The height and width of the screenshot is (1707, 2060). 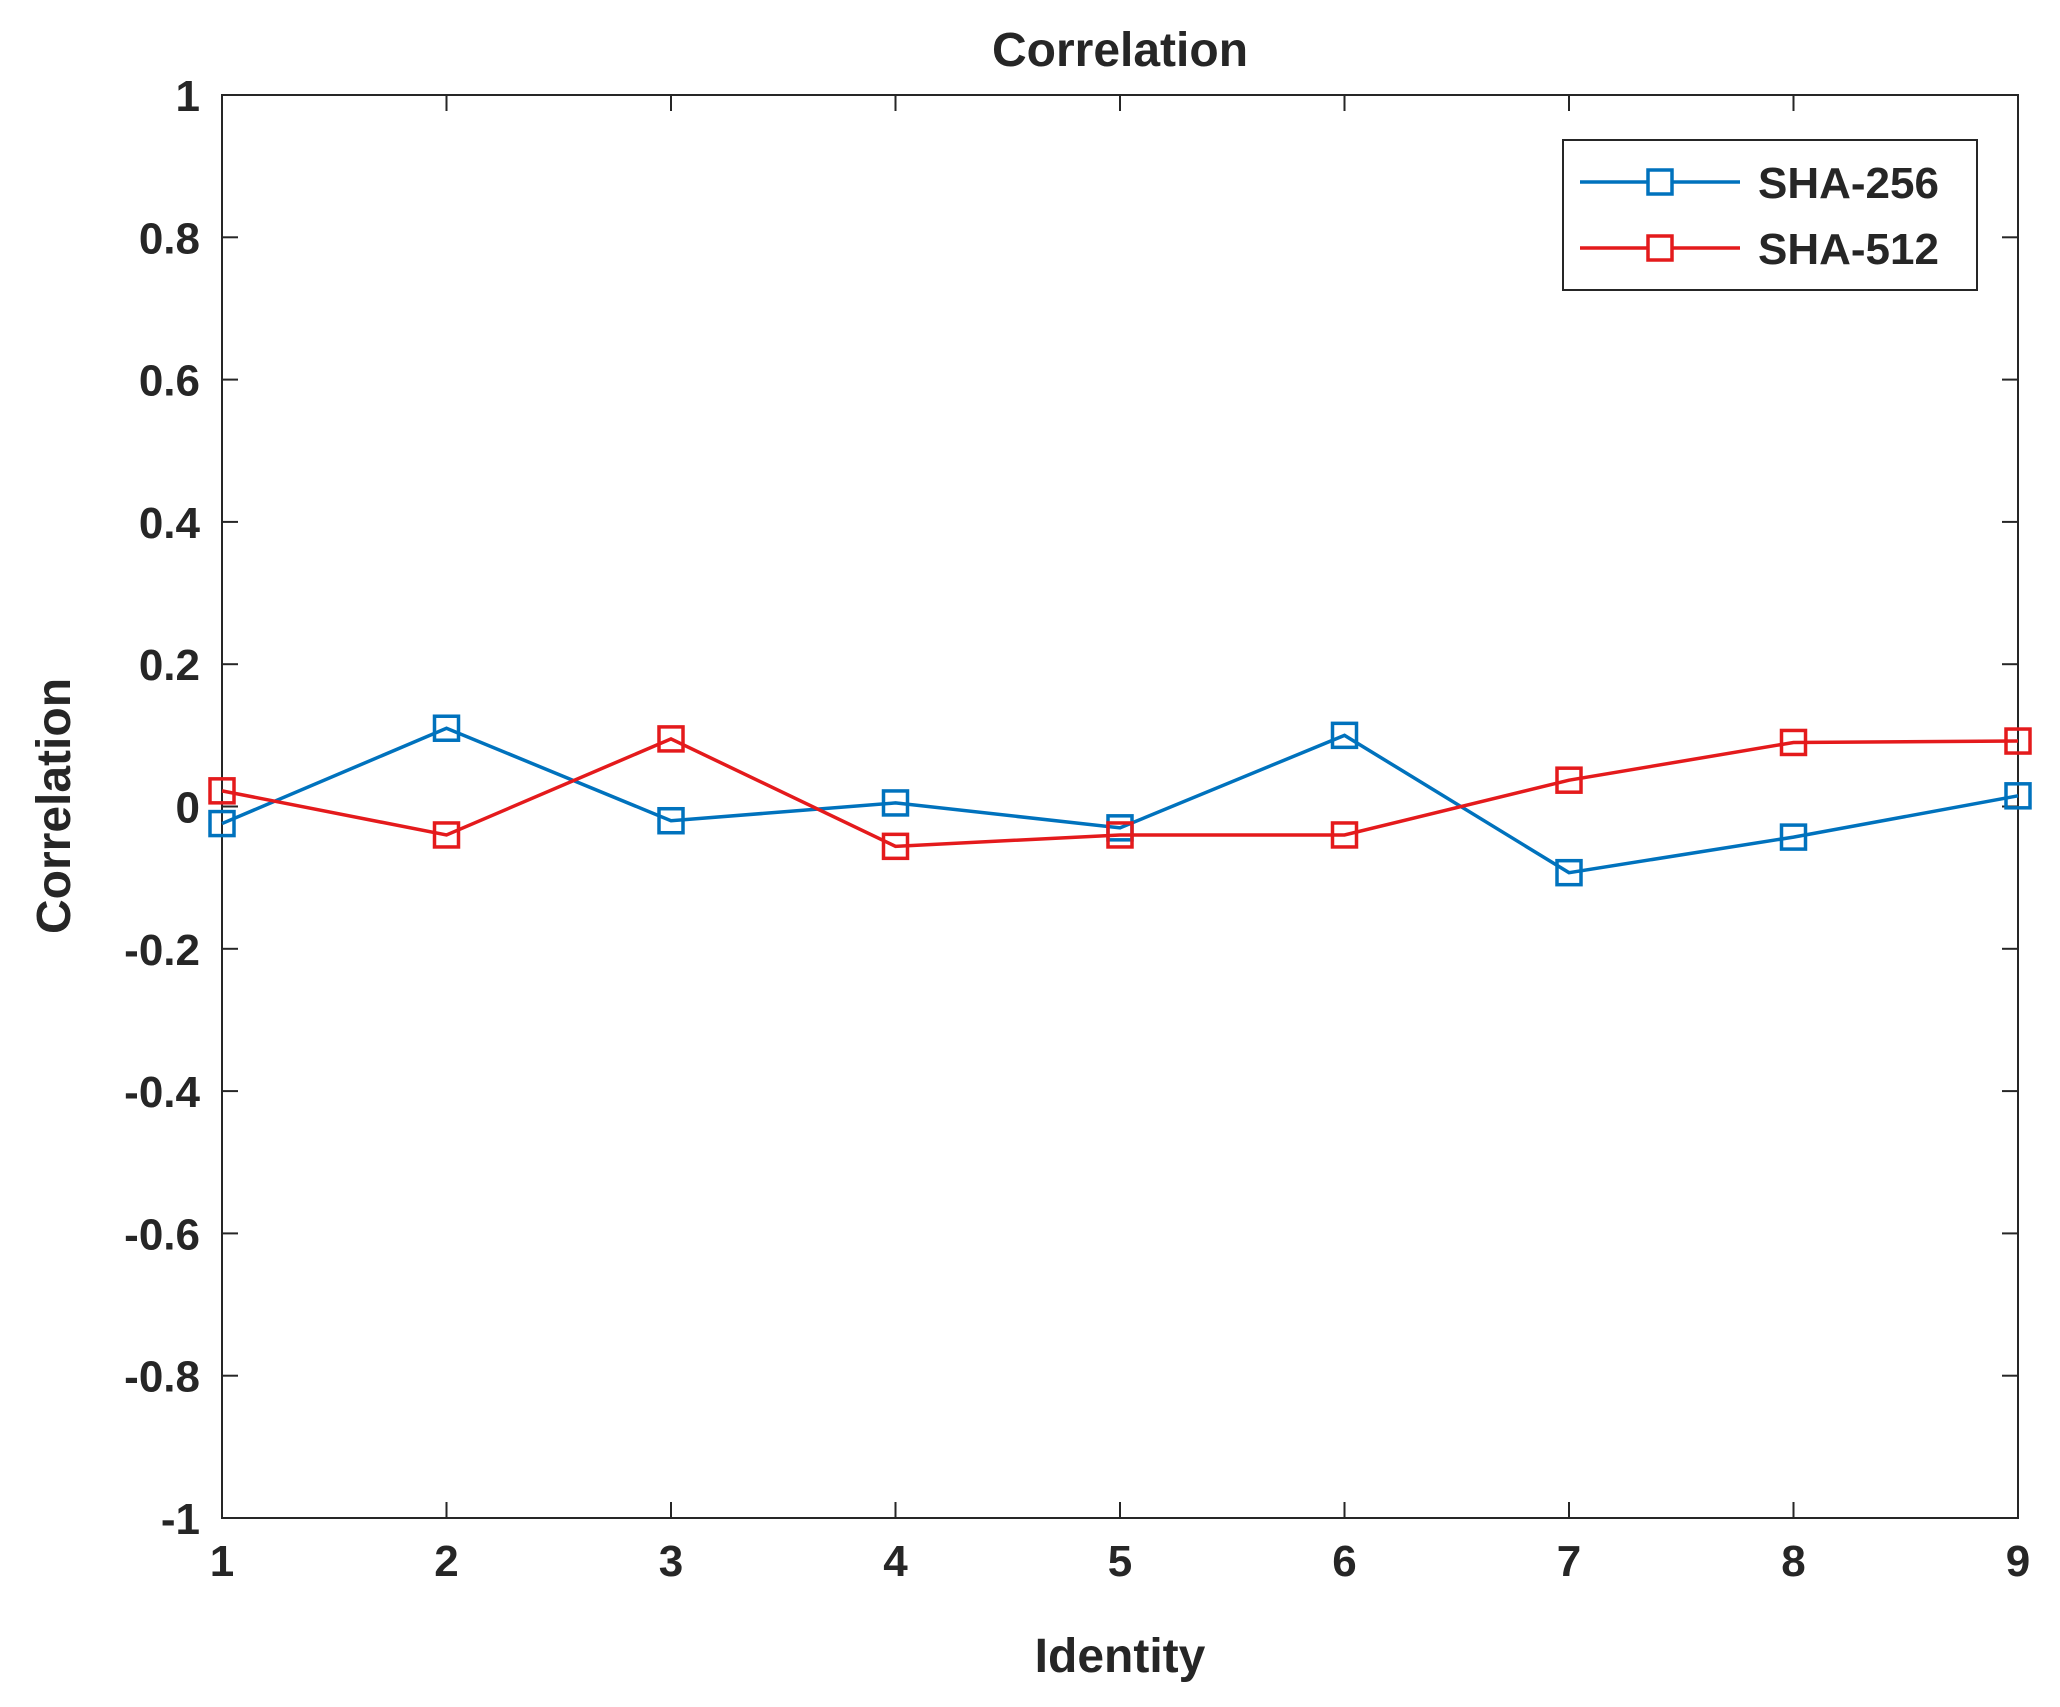 What do you see at coordinates (54, 806) in the screenshot?
I see `y-axis-label: Correlation` at bounding box center [54, 806].